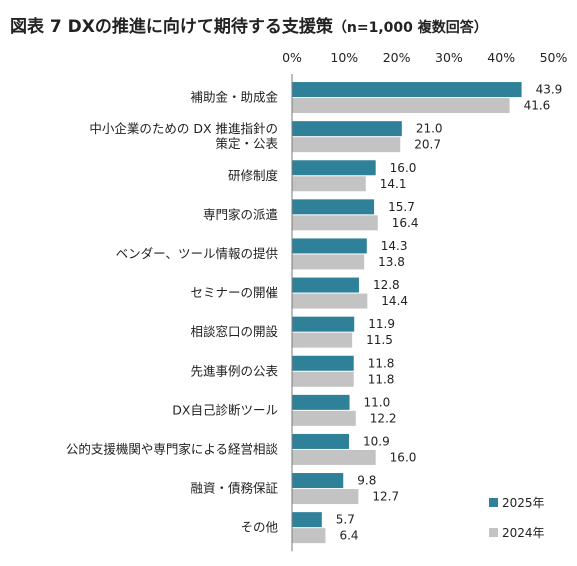 Image resolution: width=577 pixels, height=566 pixels. Describe the element at coordinates (253, 175) in the screenshot. I see `category-label: 研修制度` at that location.